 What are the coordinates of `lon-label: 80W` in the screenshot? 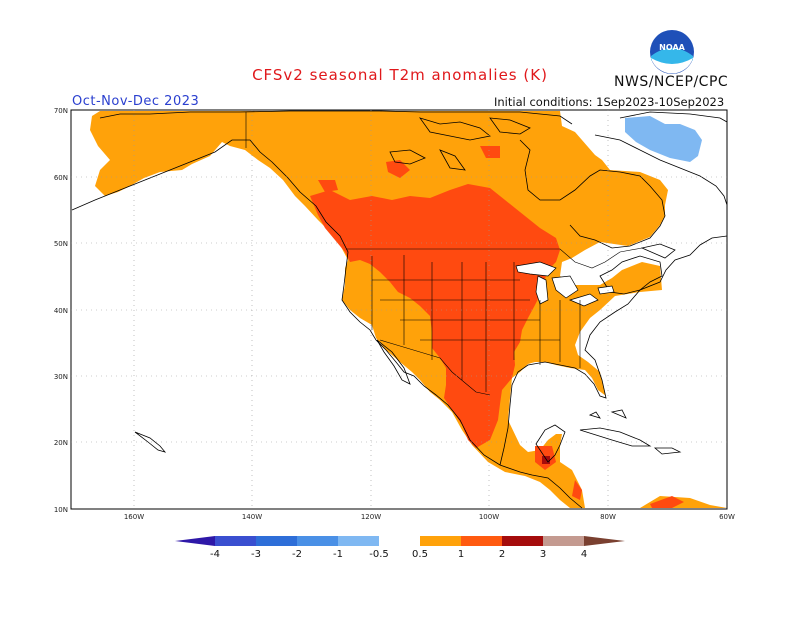 It's located at (608, 517).